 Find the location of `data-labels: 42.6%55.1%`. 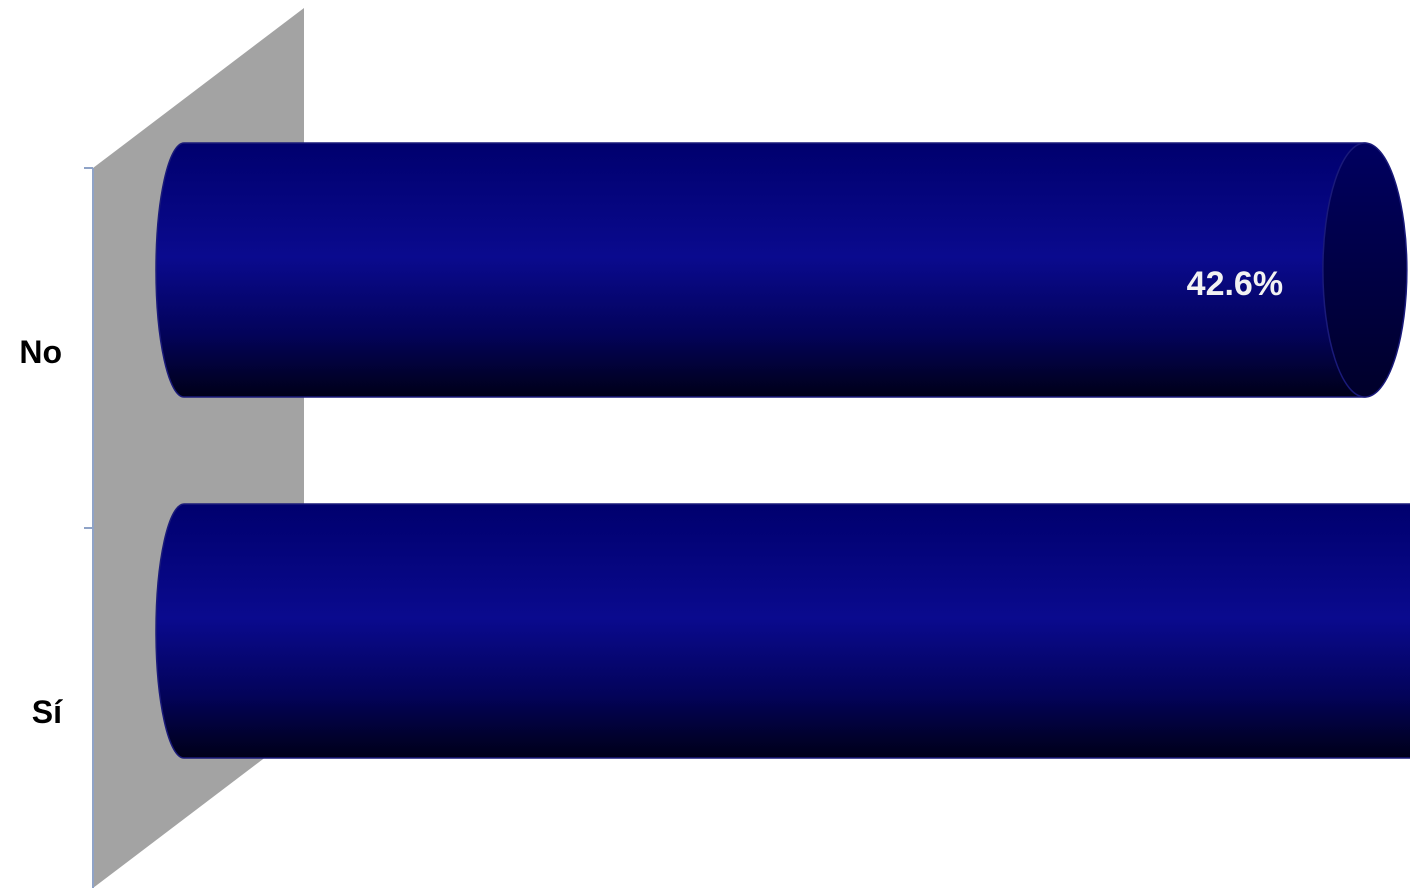

data-labels: 42.6%55.1% is located at coordinates (1235, 284).